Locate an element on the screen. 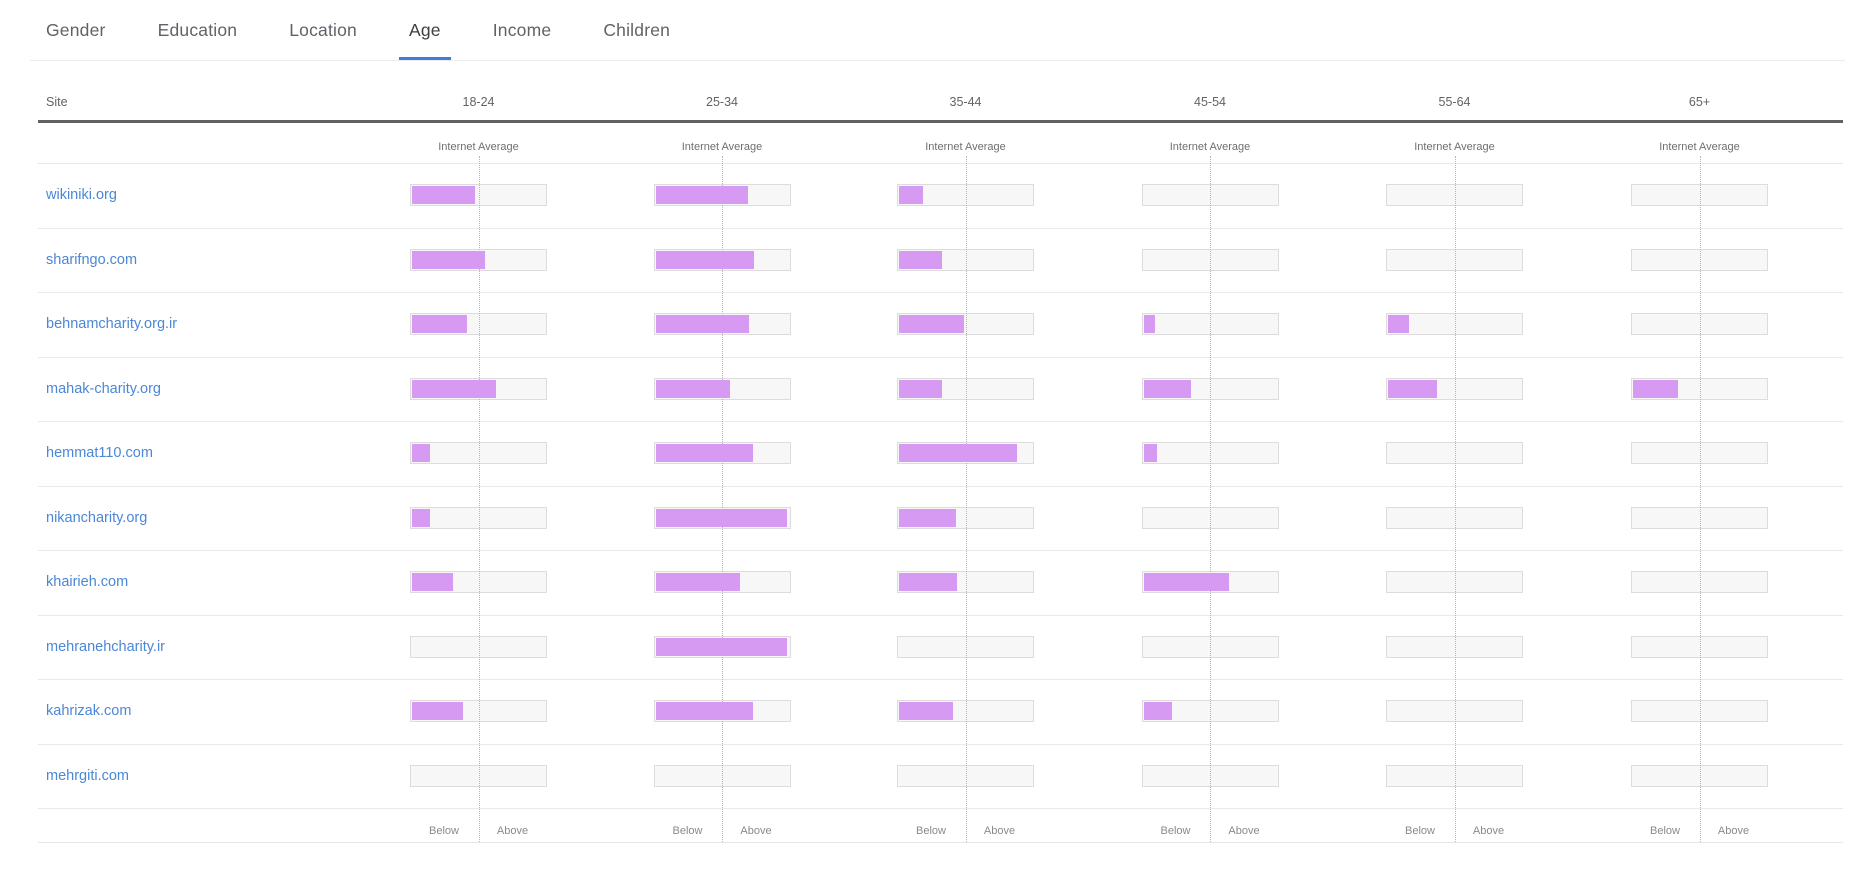 This screenshot has height=882, width=1875. site-link: mahak-charity.org is located at coordinates (103, 388).